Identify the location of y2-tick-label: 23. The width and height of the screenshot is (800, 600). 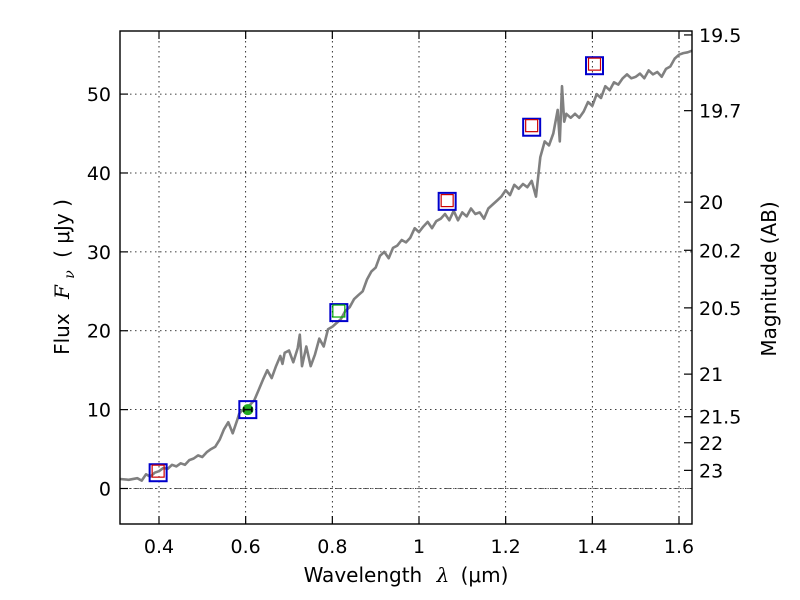
(711, 471).